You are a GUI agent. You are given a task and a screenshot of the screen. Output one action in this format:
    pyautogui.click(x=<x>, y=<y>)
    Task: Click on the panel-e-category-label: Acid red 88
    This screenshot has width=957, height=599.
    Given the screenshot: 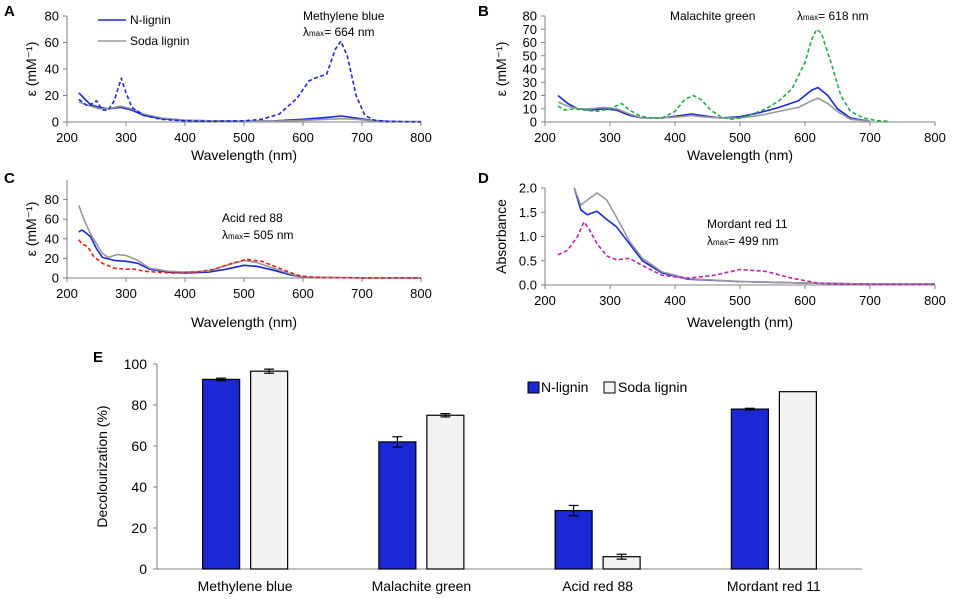 What is the action you would take?
    pyautogui.click(x=597, y=586)
    